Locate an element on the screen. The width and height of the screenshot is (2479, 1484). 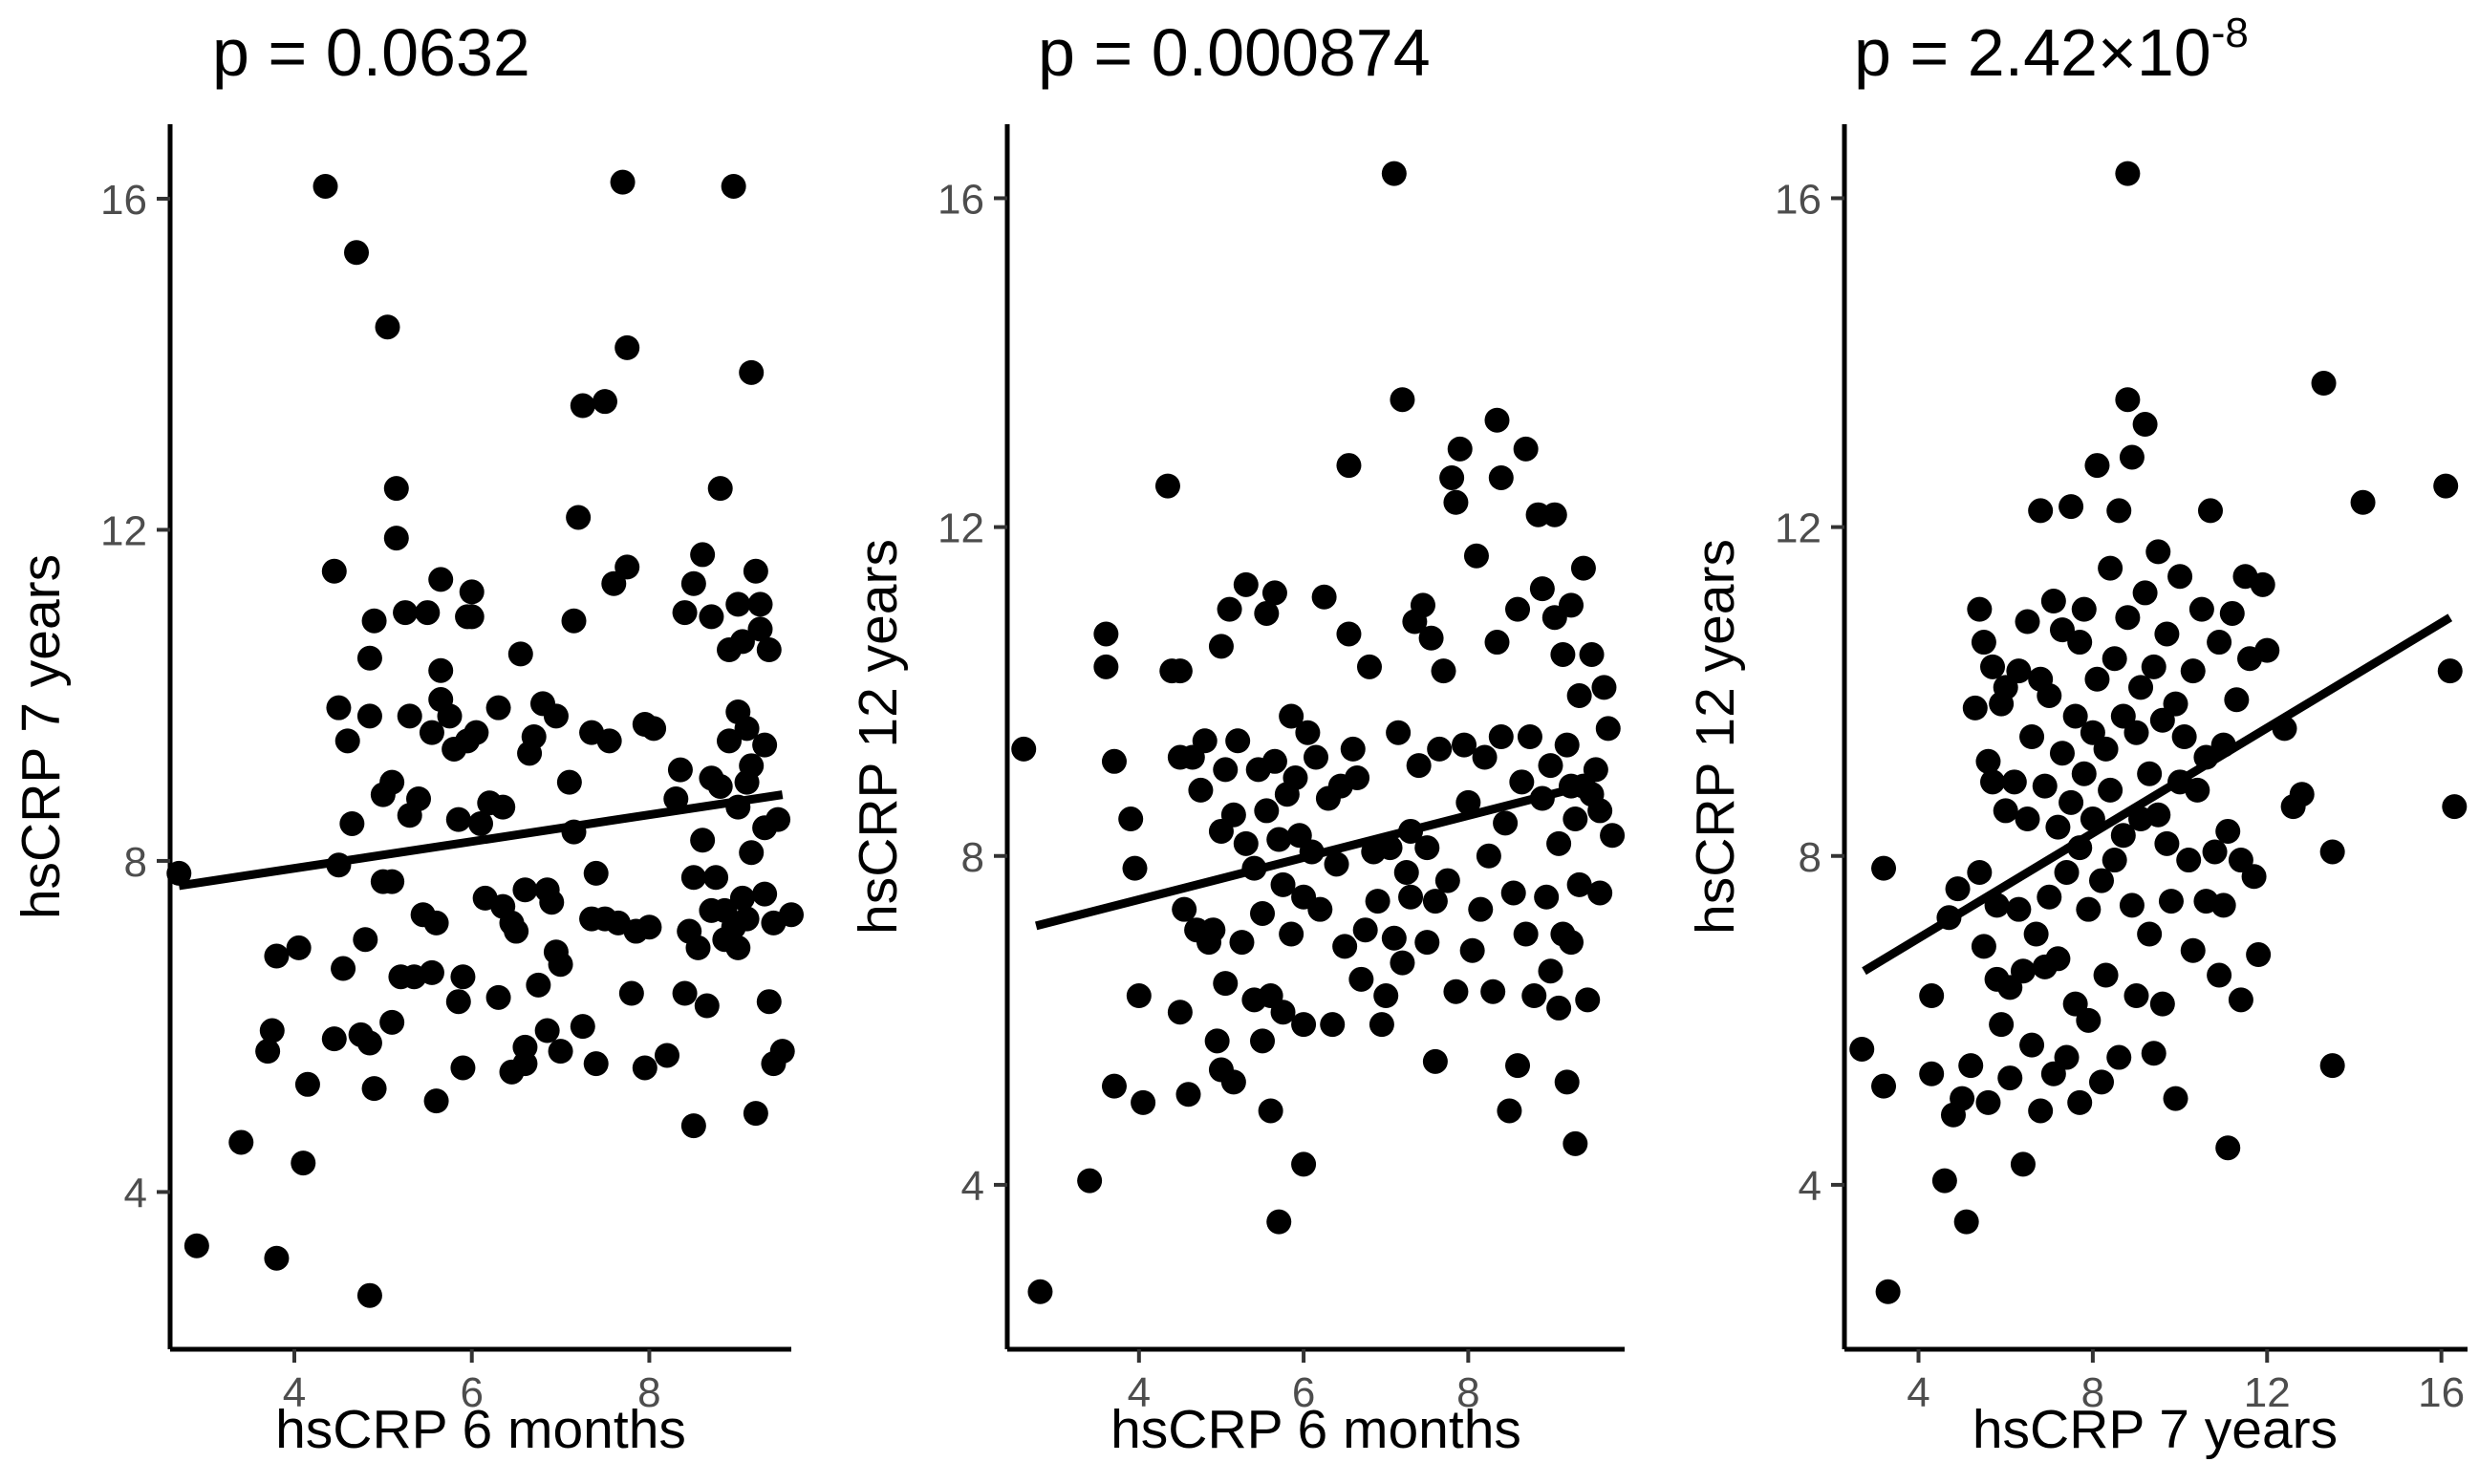
panel-3-y-tick-label: 16 is located at coordinates (1798, 200).